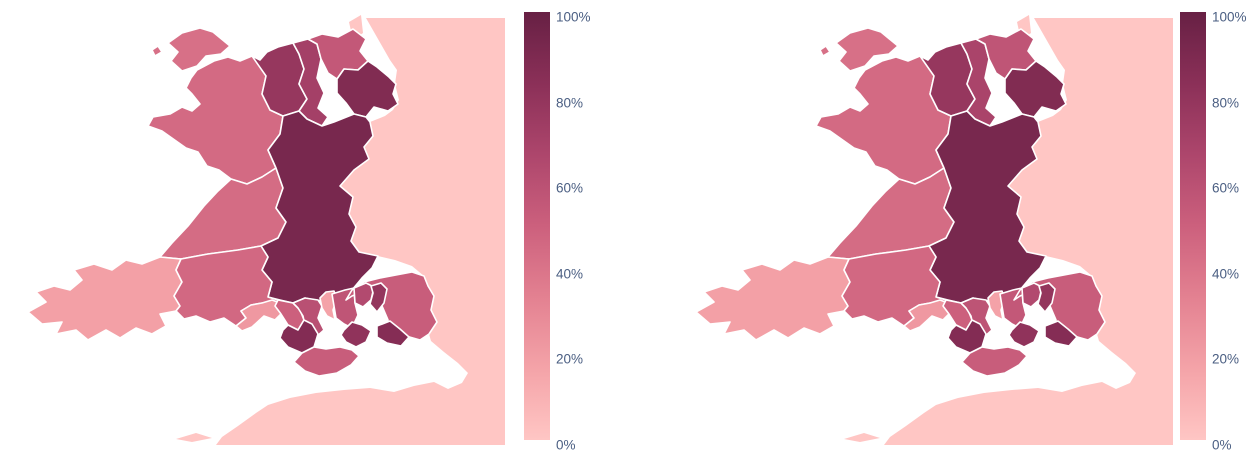  Describe the element at coordinates (557, 230) in the screenshot. I see `colorbar-left: 0% 20% 40% 60% 80% 100%` at that location.